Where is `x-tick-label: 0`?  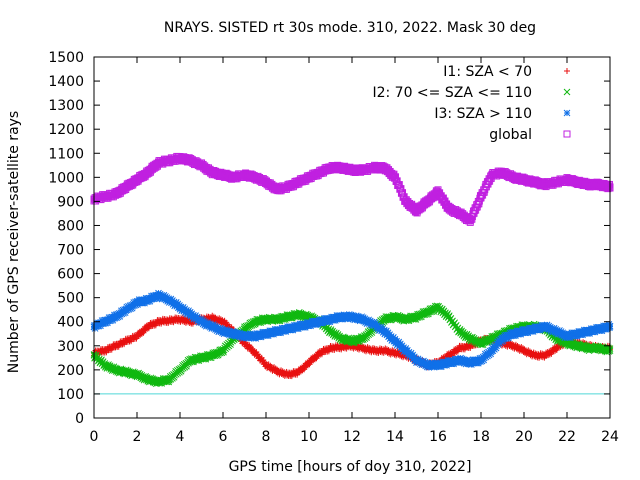 x-tick-label: 0 is located at coordinates (94, 437).